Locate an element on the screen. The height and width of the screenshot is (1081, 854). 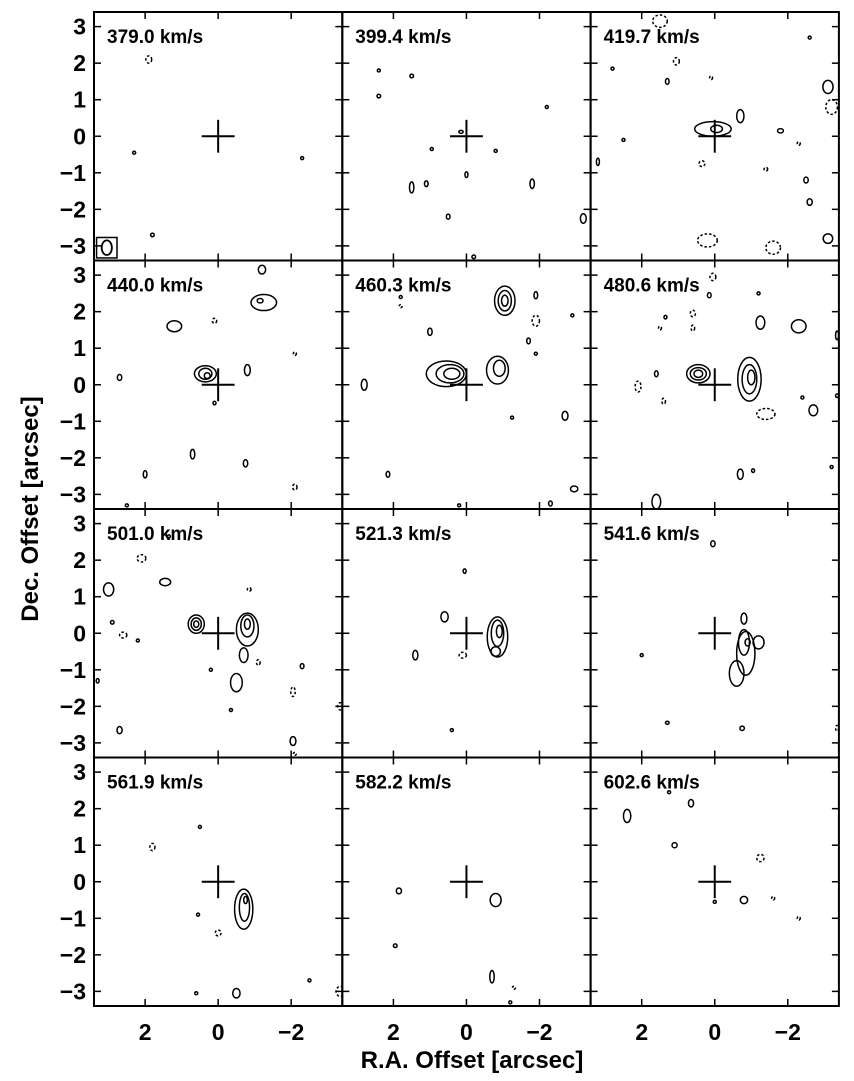
panel: 379.0 km/s is located at coordinates (218, 136).